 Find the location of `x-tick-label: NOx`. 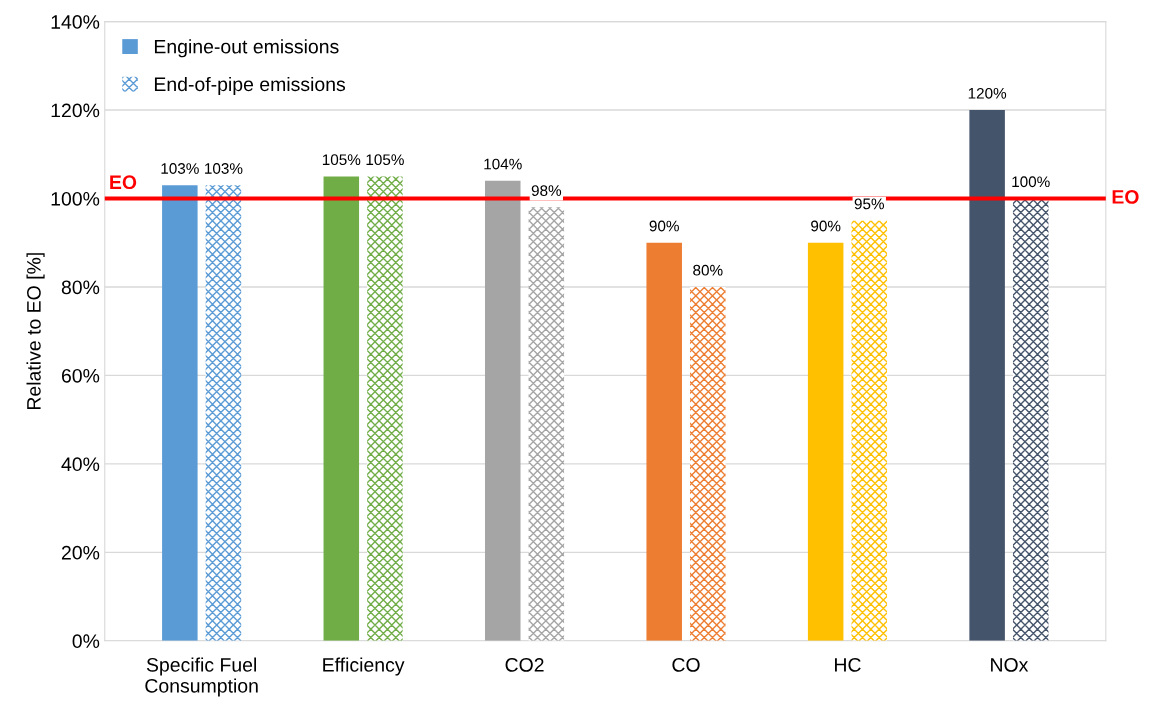

x-tick-label: NOx is located at coordinates (1010, 664).